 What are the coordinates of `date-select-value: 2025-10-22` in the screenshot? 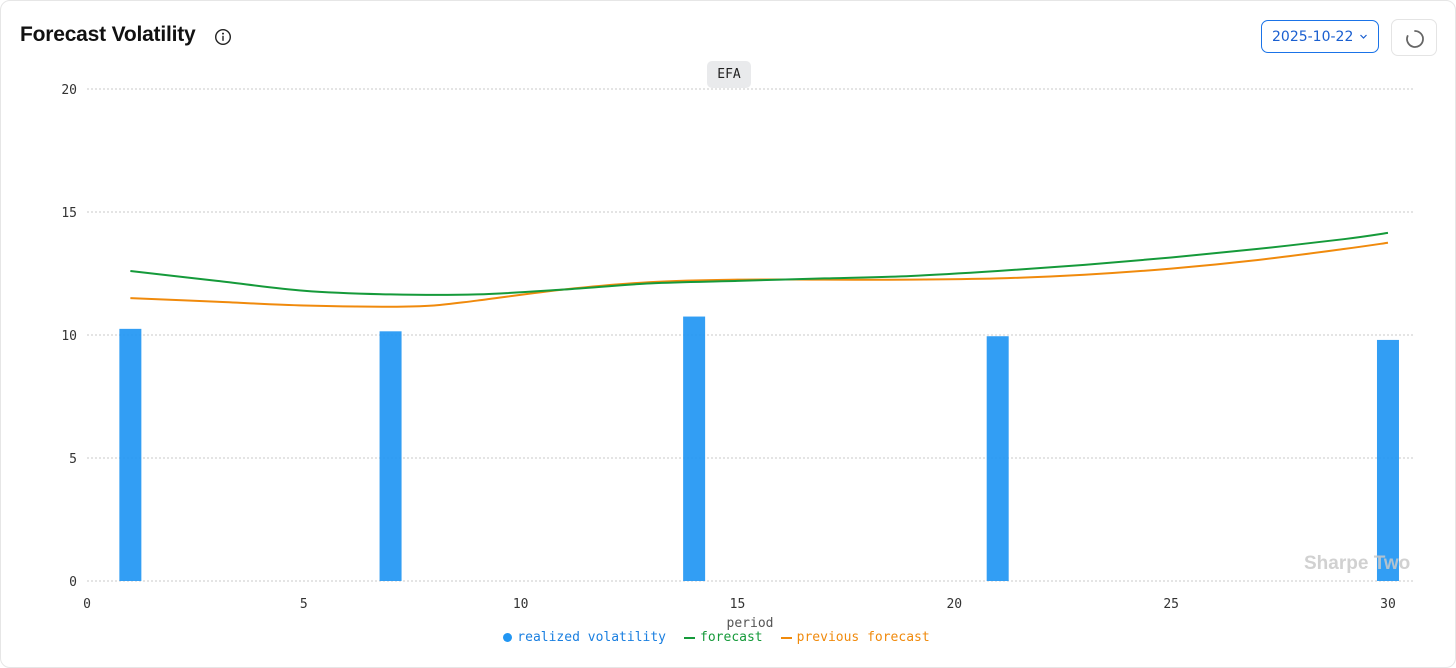 It's located at (1313, 36).